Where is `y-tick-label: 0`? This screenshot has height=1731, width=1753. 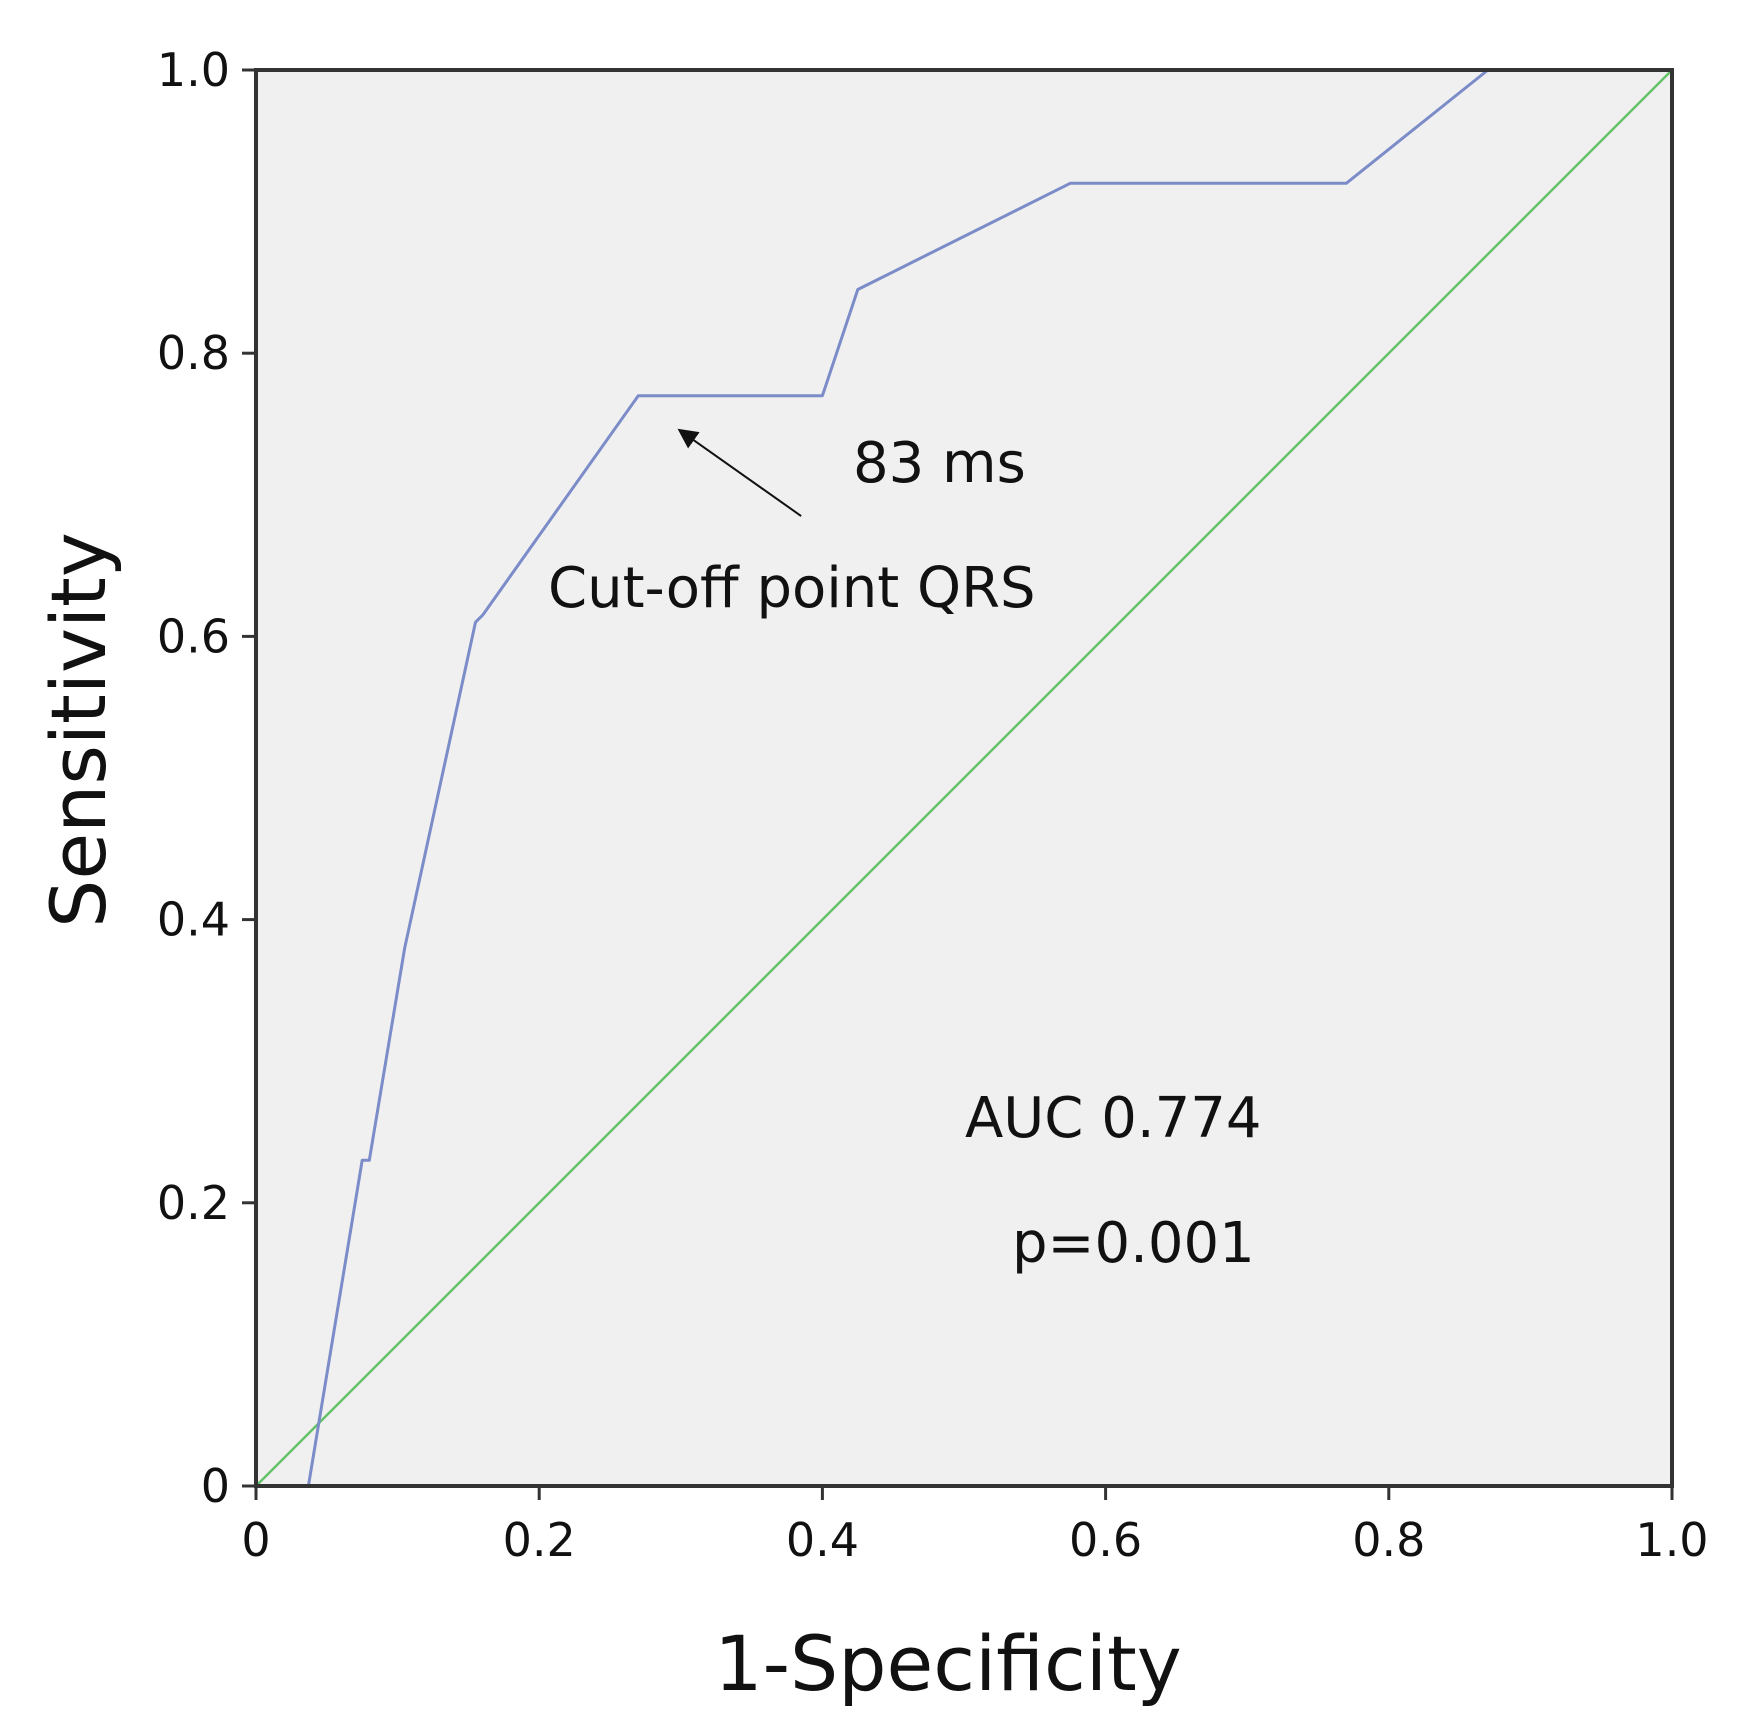
y-tick-label: 0 is located at coordinates (215, 1486).